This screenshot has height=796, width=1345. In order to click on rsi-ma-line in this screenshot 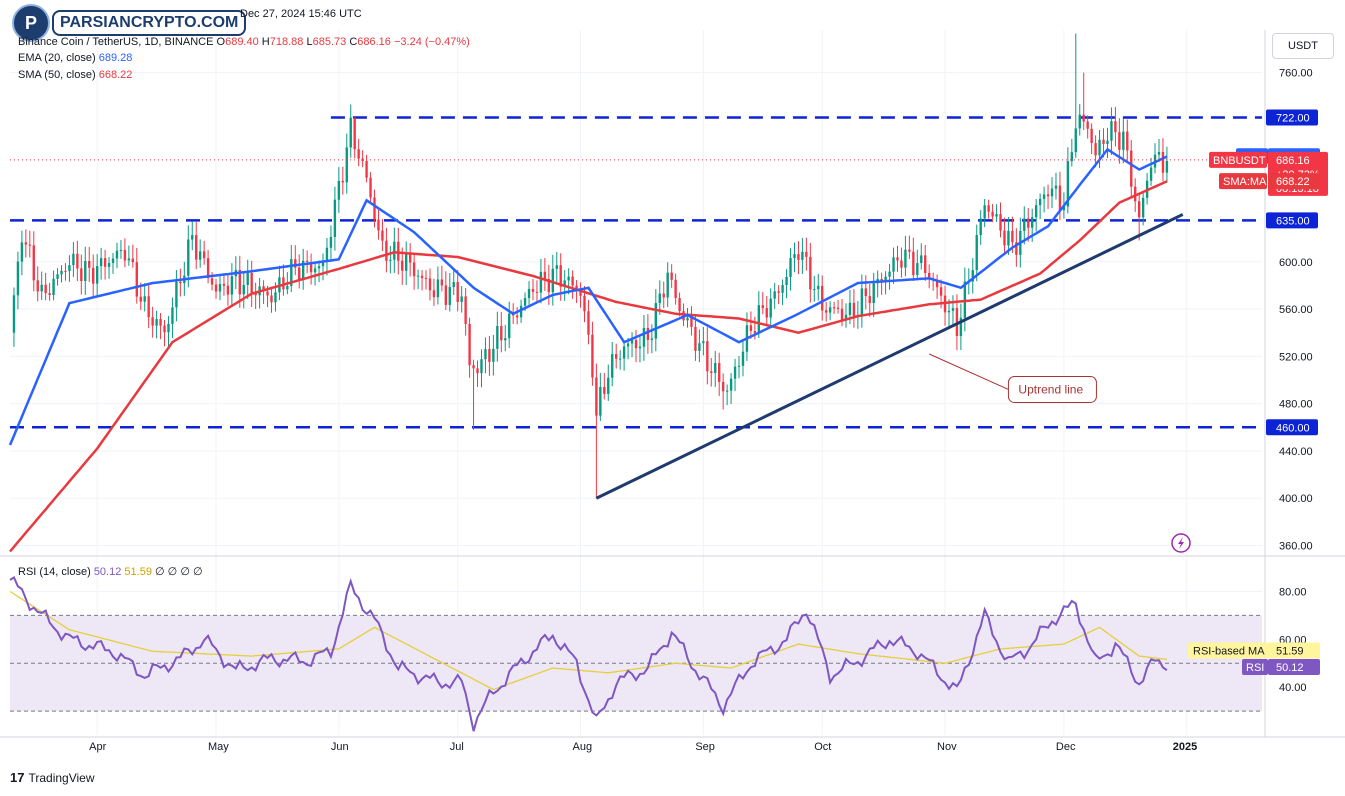, I will do `click(588, 640)`.